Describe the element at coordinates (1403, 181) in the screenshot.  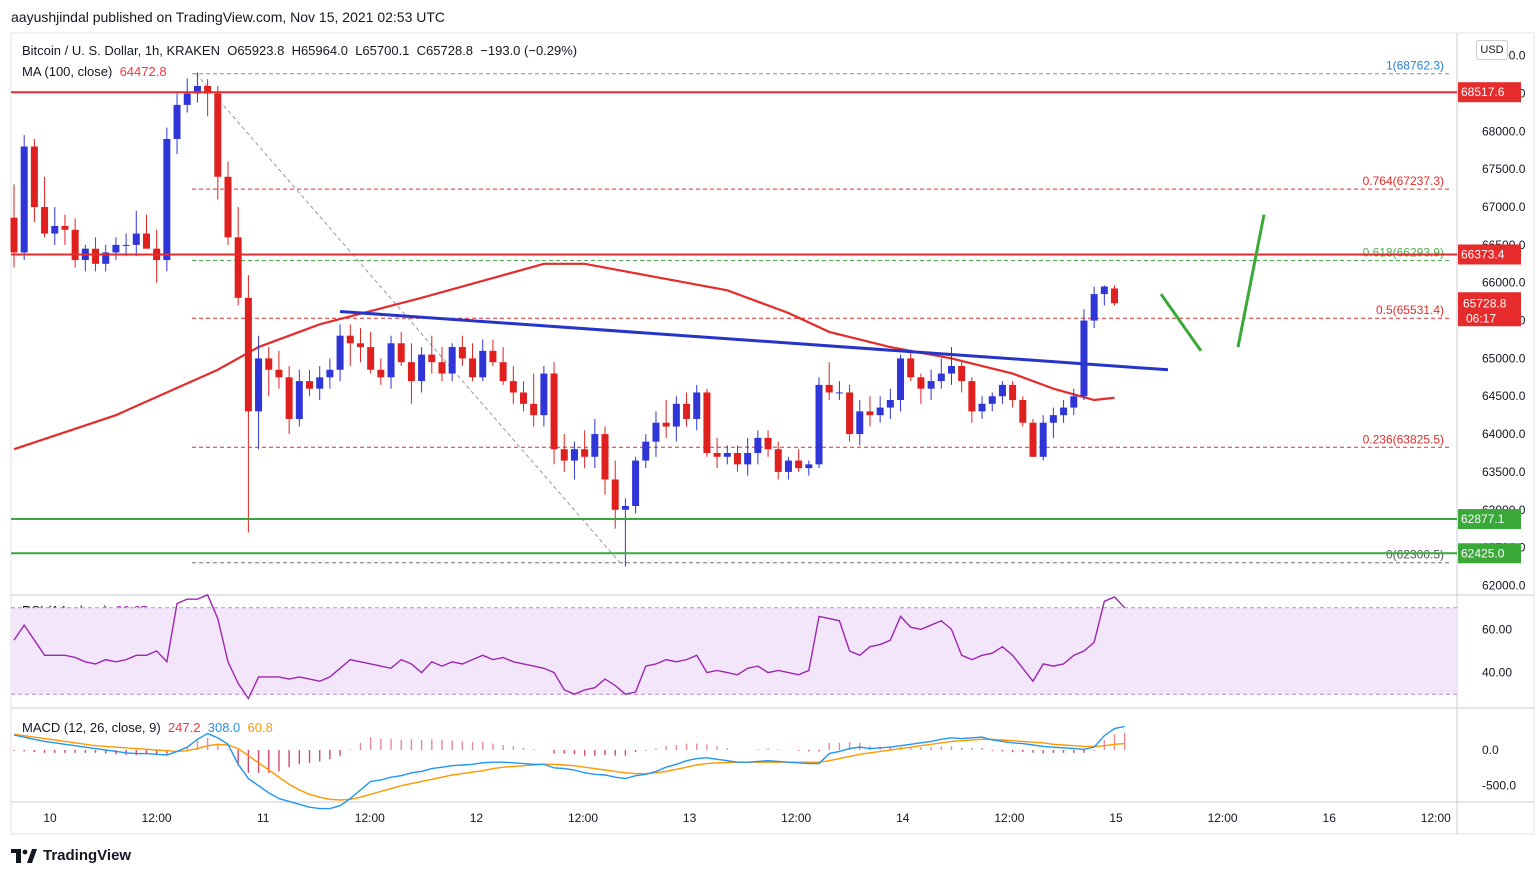
I see `fib-level-label: 0.764(67237.3)` at that location.